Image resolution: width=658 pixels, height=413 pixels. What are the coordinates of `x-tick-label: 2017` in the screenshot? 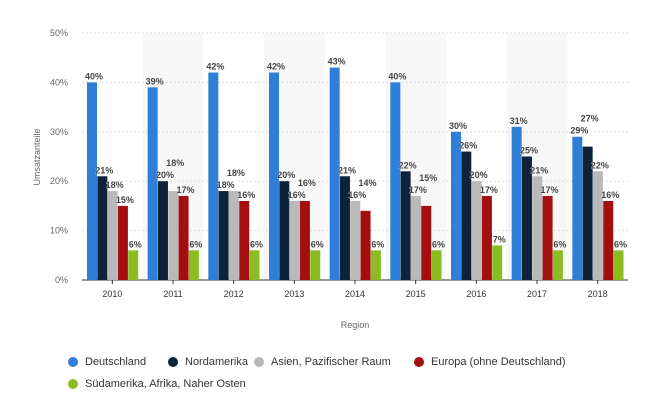 It's located at (537, 294).